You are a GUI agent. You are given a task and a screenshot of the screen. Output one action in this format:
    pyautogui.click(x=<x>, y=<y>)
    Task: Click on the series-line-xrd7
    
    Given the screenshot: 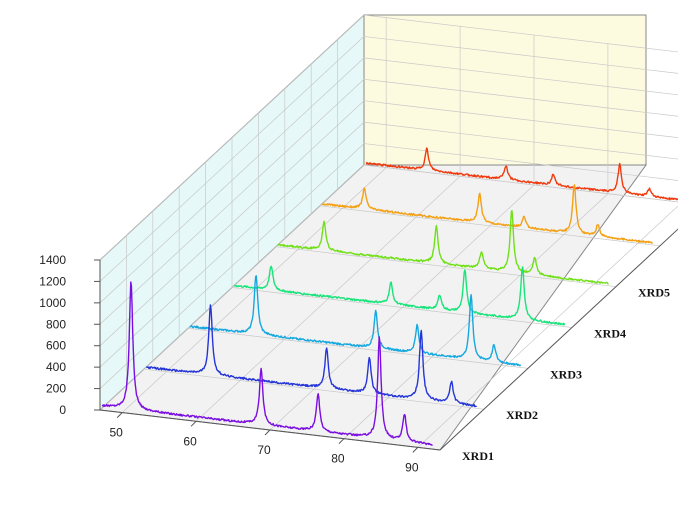 What is the action you would take?
    pyautogui.click(x=521, y=174)
    